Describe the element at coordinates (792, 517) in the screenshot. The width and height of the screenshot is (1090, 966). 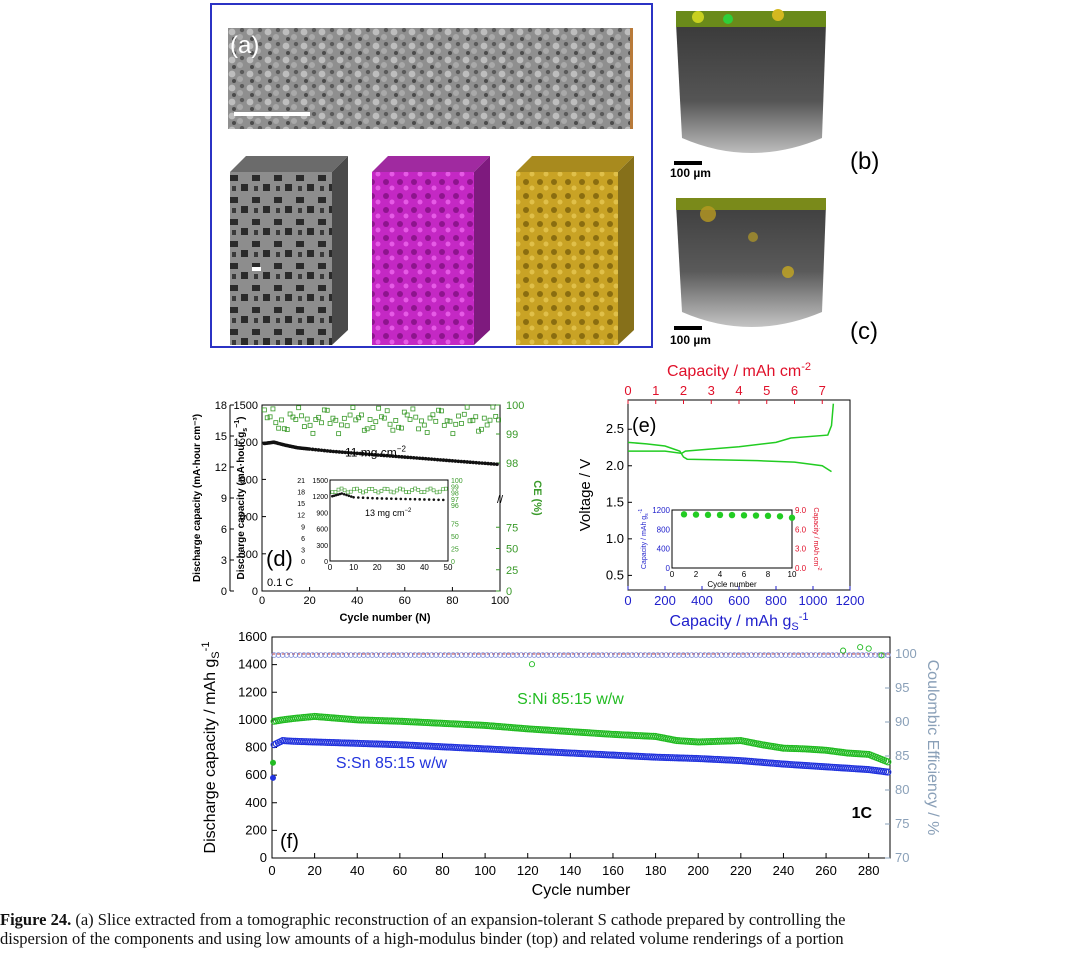
I see `inset-point-e` at that location.